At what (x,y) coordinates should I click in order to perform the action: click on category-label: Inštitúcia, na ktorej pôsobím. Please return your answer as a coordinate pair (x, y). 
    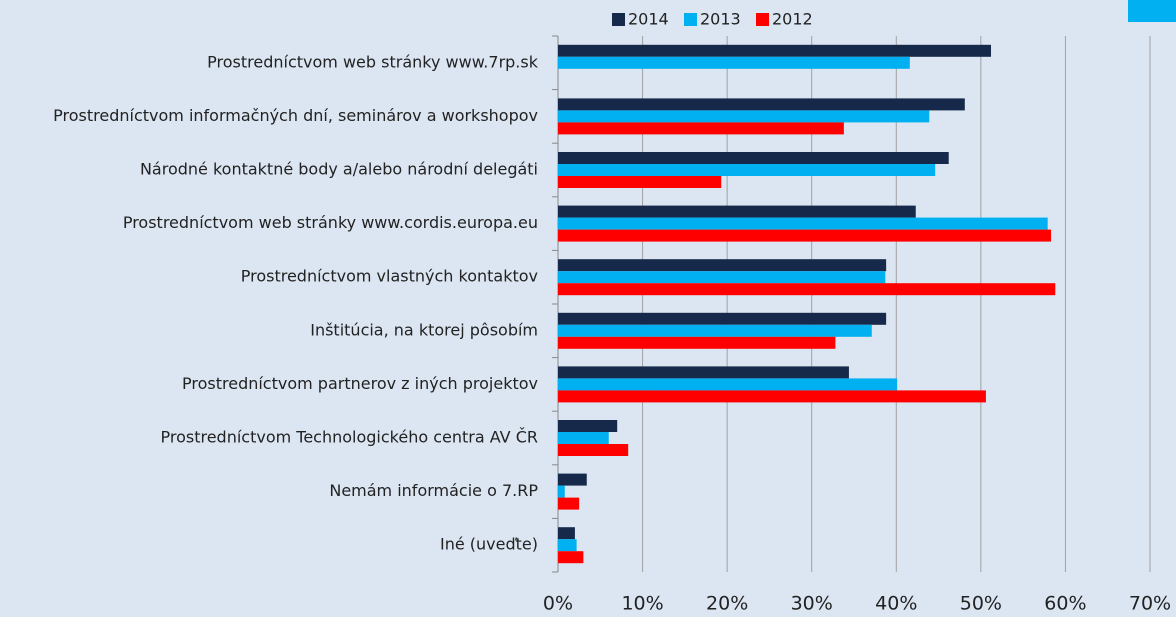
    Looking at the image, I should click on (424, 329).